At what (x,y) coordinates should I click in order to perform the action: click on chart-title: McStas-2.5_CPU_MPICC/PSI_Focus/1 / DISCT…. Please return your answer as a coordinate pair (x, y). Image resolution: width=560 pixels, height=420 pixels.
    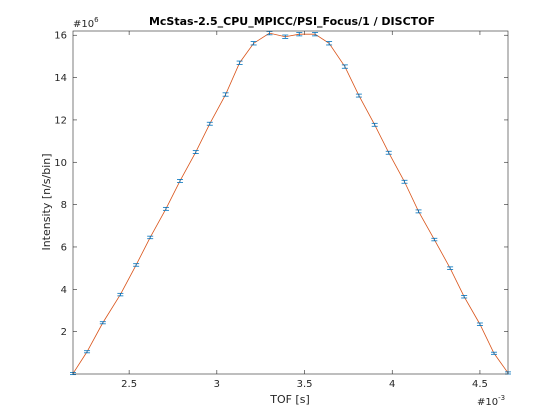
    Looking at the image, I should click on (292, 21).